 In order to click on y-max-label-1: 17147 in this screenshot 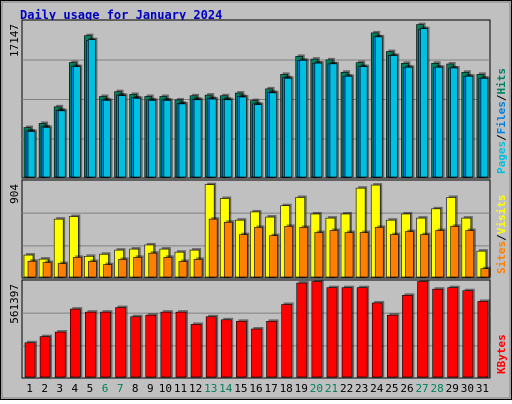, I will do `click(14, 40)`.